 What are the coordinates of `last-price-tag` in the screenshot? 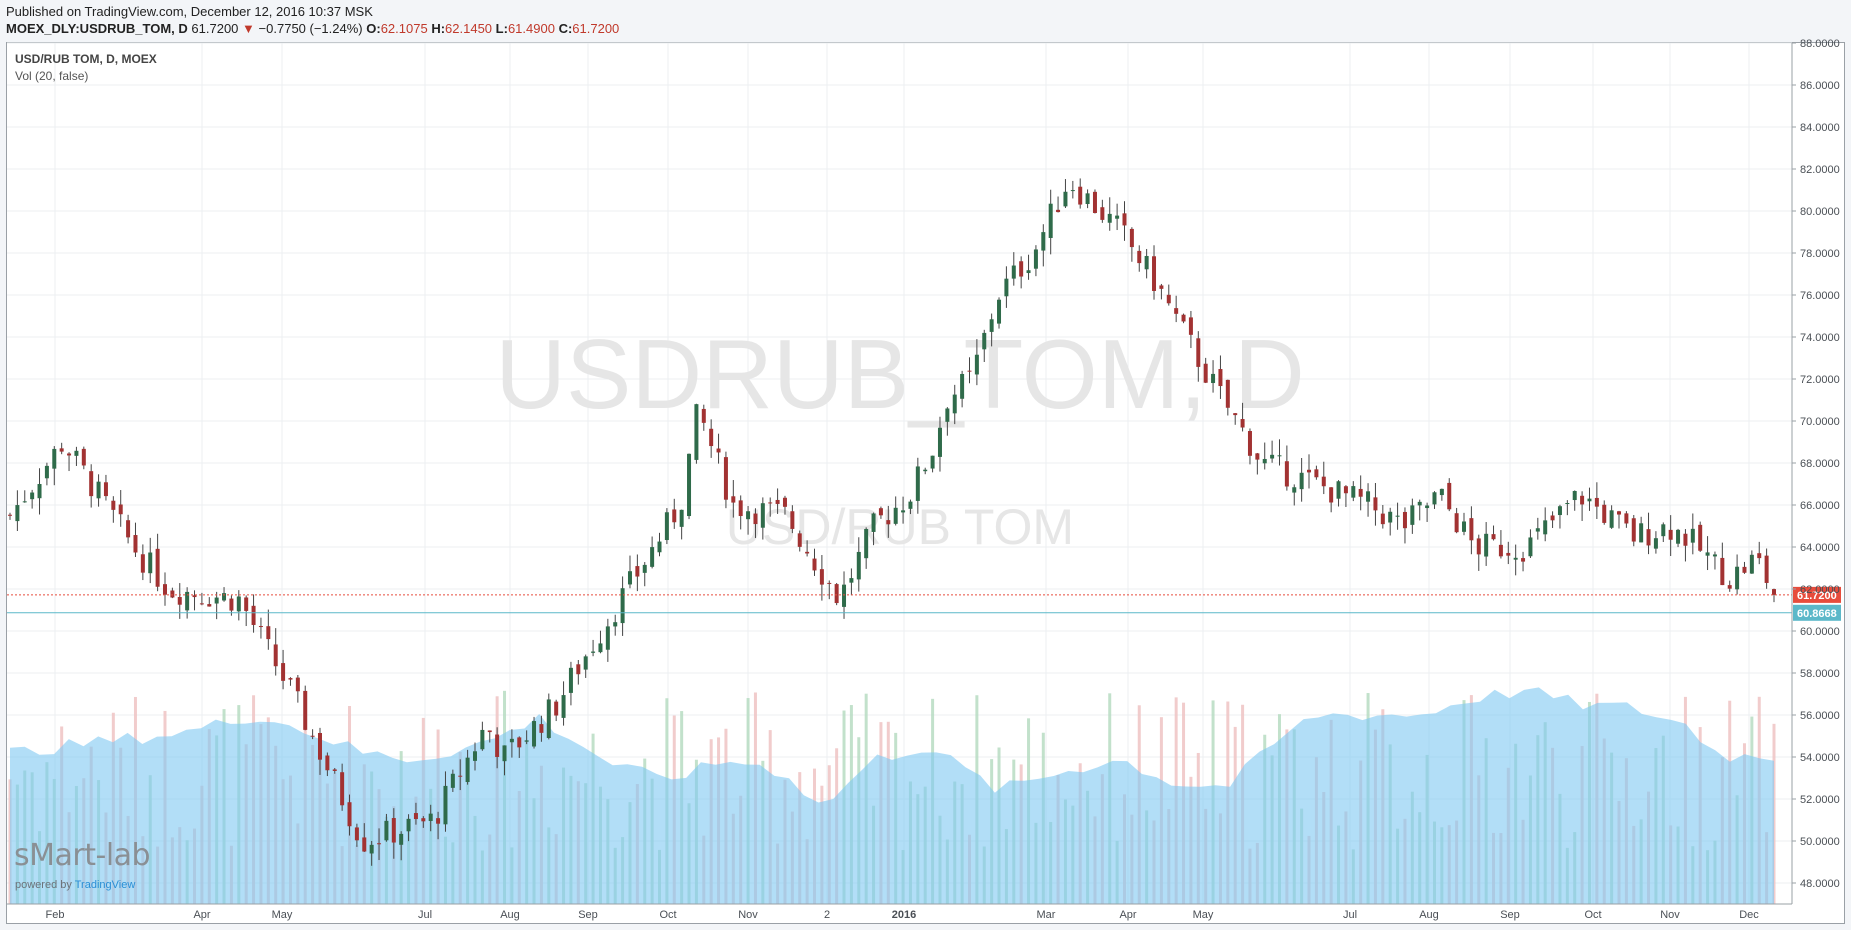 It's located at (1817, 594).